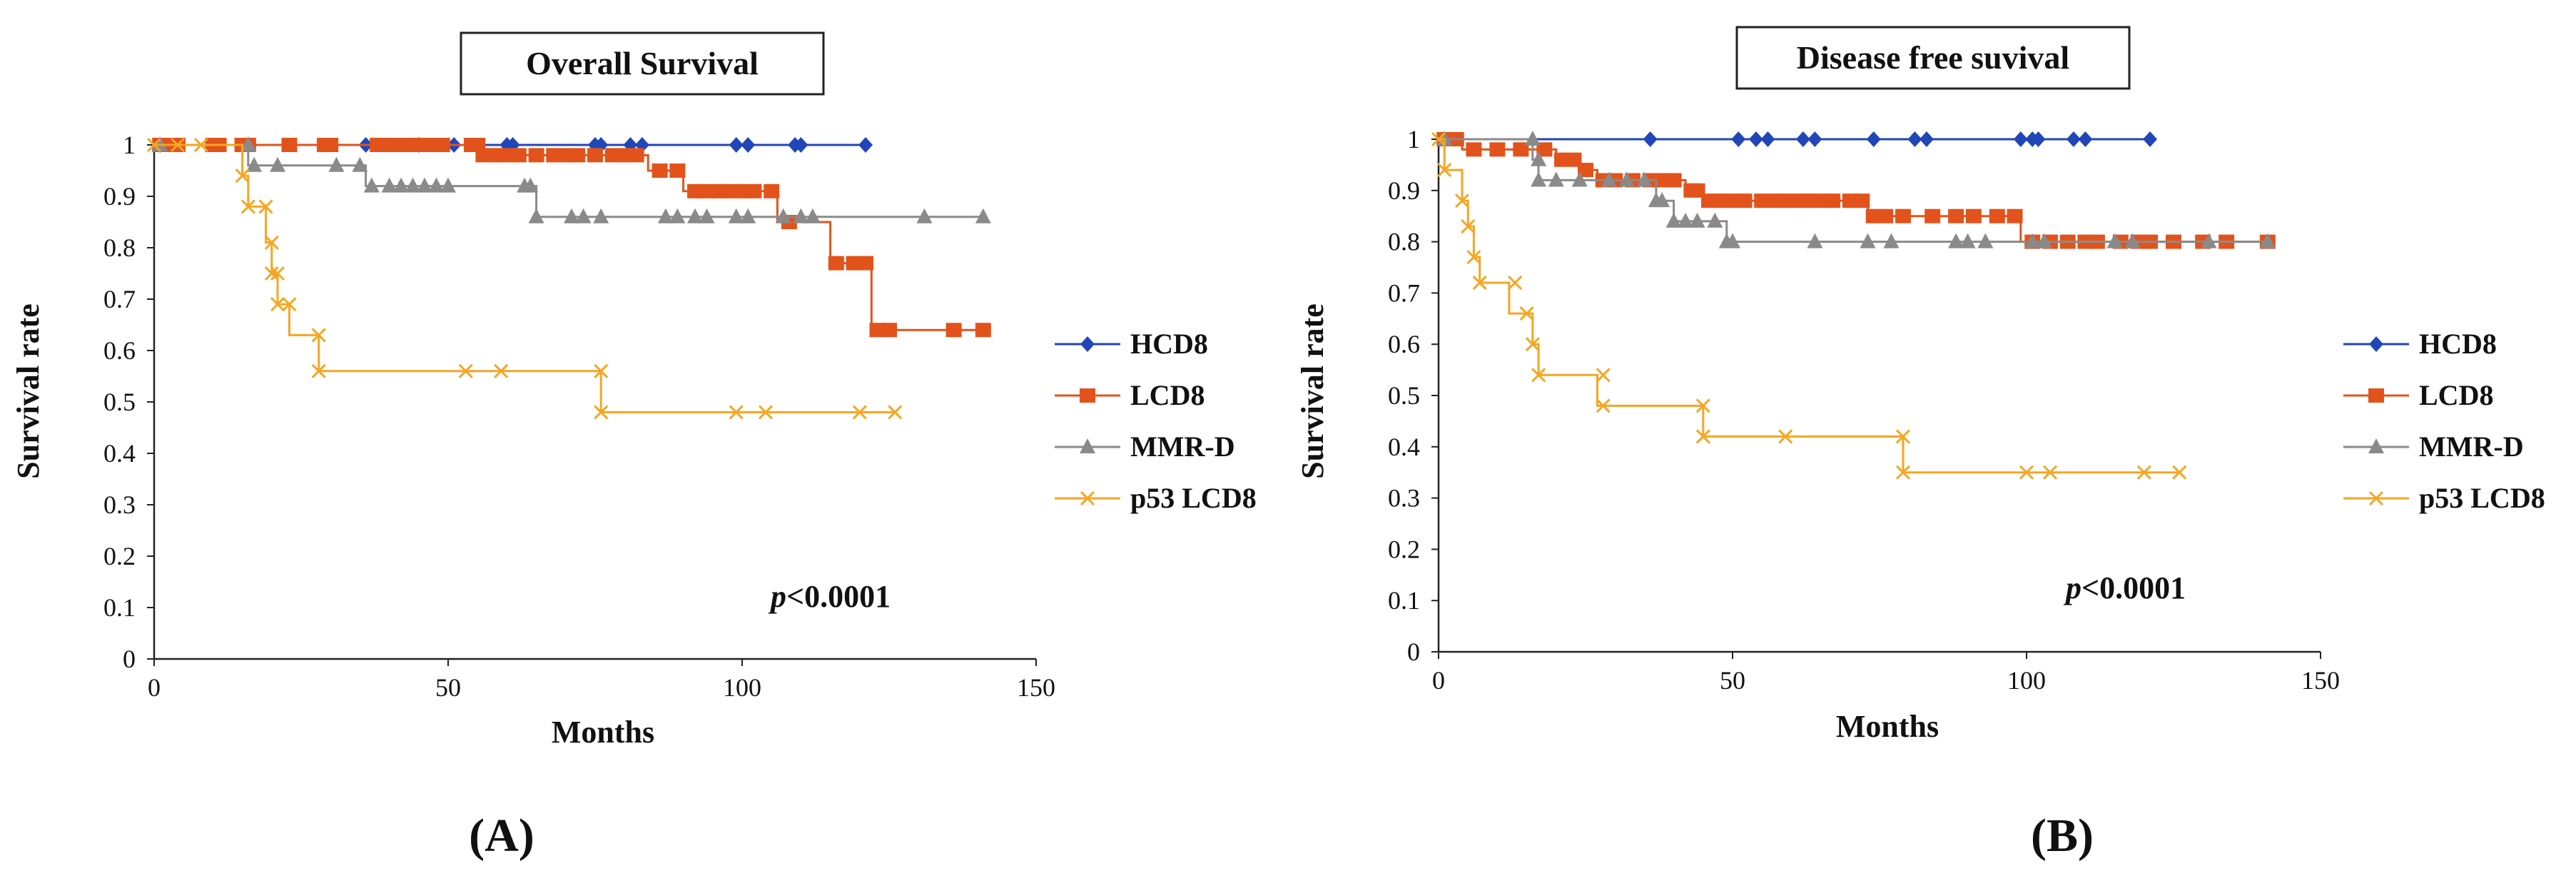 The image size is (2576, 876). Describe the element at coordinates (154, 687) in the screenshot. I see `x-tick-label: 0` at that location.